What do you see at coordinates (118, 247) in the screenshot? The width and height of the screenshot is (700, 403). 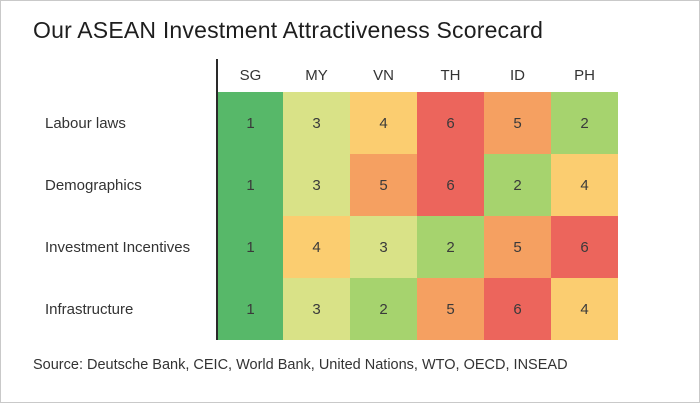 I see `row-label-investment-incentives: Investment Incentives` at bounding box center [118, 247].